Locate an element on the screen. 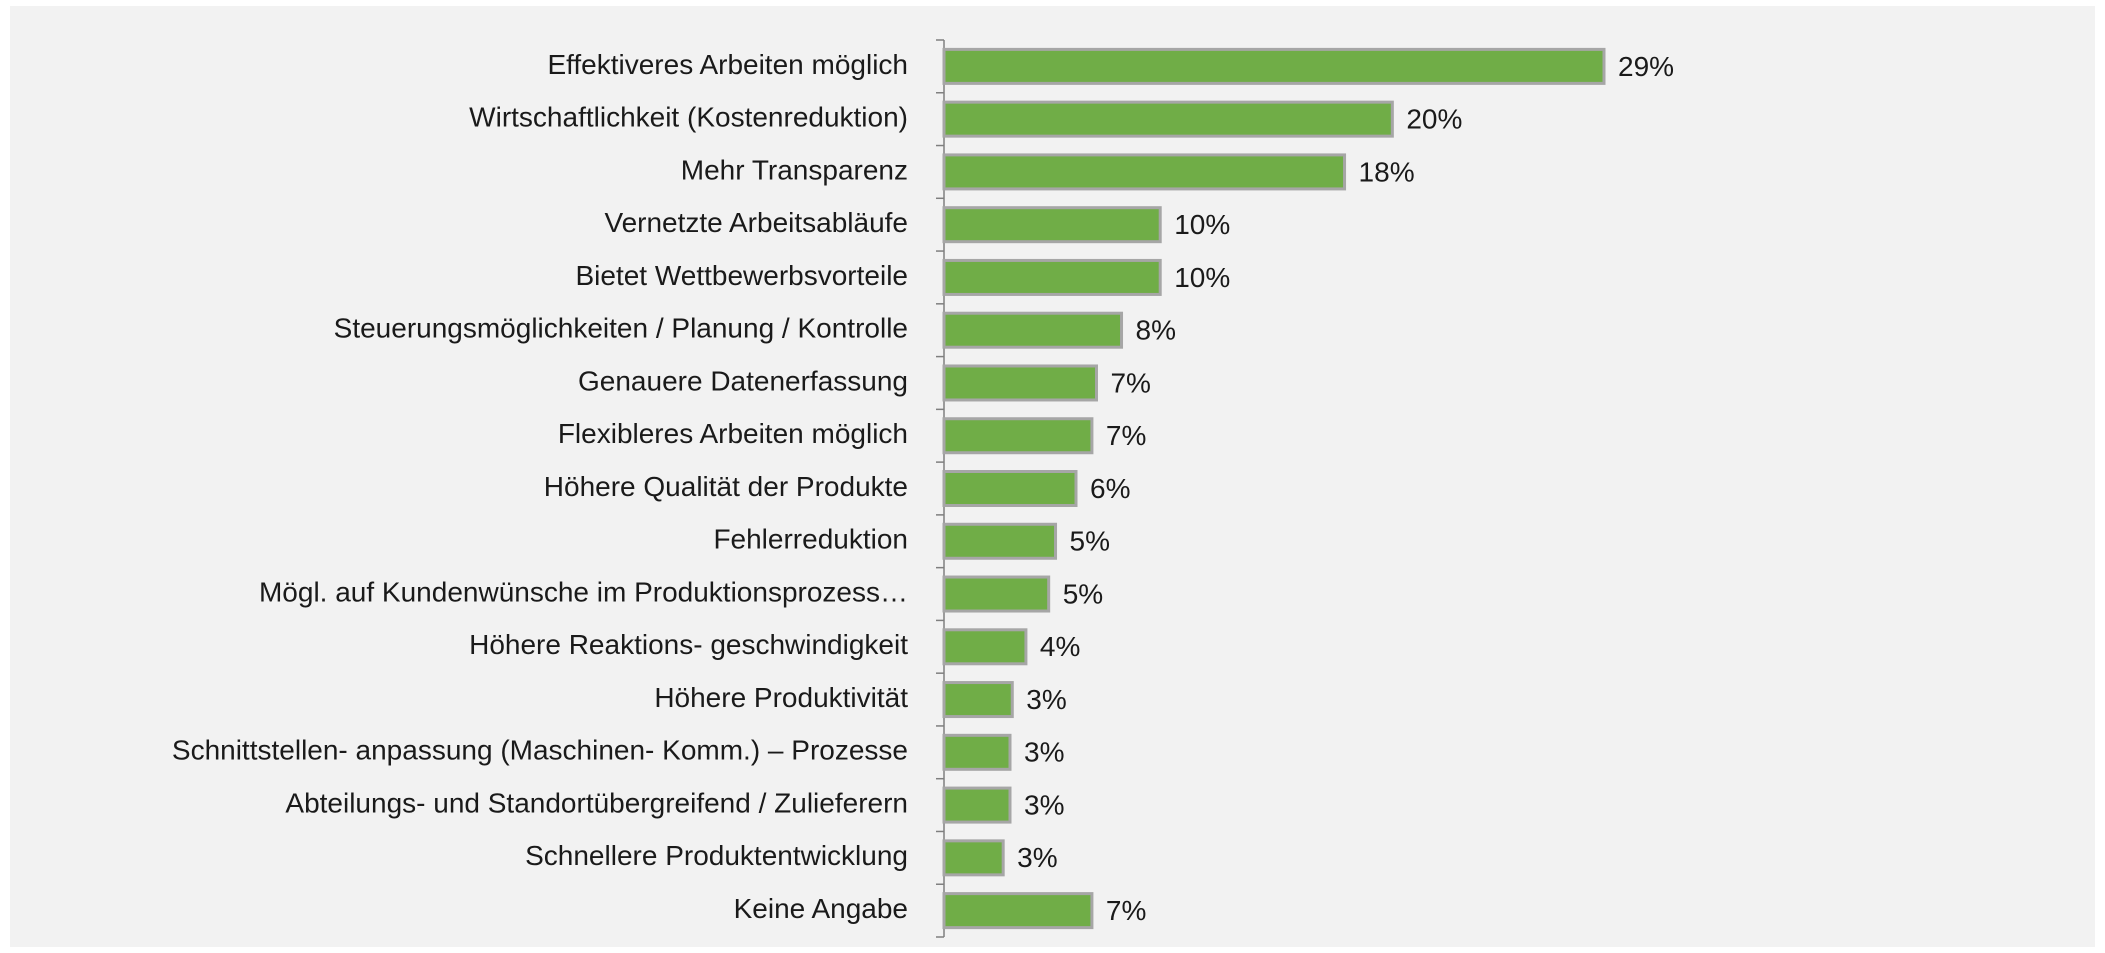 This screenshot has height=953, width=2105. category-label: Flexibleres Arbeiten möglich is located at coordinates (733, 433).